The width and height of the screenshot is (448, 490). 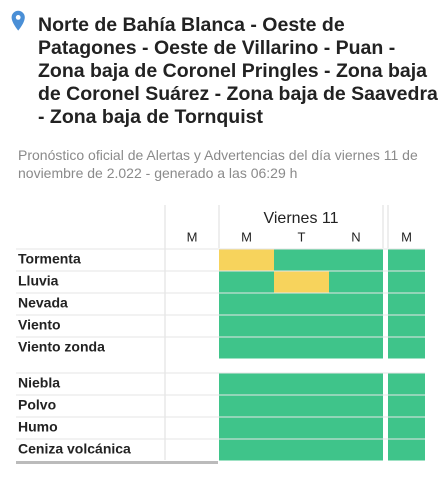 What do you see at coordinates (37, 405) in the screenshot?
I see `row-label: Polvo` at bounding box center [37, 405].